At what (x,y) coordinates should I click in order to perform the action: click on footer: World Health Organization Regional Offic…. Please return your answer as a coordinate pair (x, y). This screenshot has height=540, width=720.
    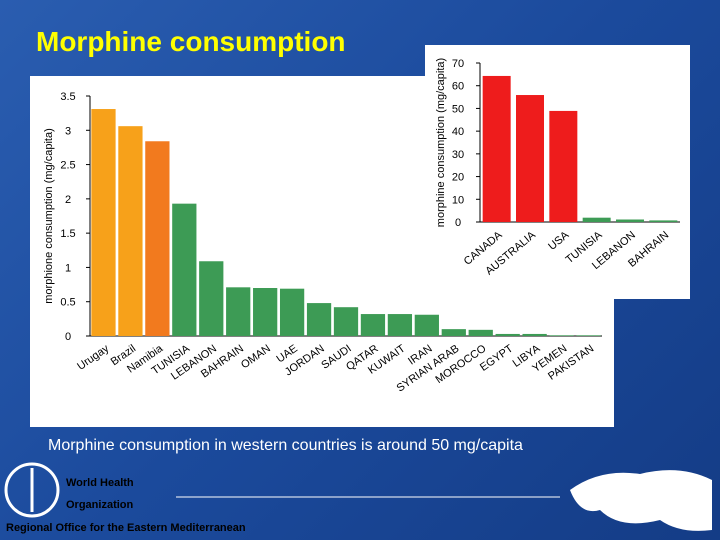
    Looking at the image, I should click on (358, 498).